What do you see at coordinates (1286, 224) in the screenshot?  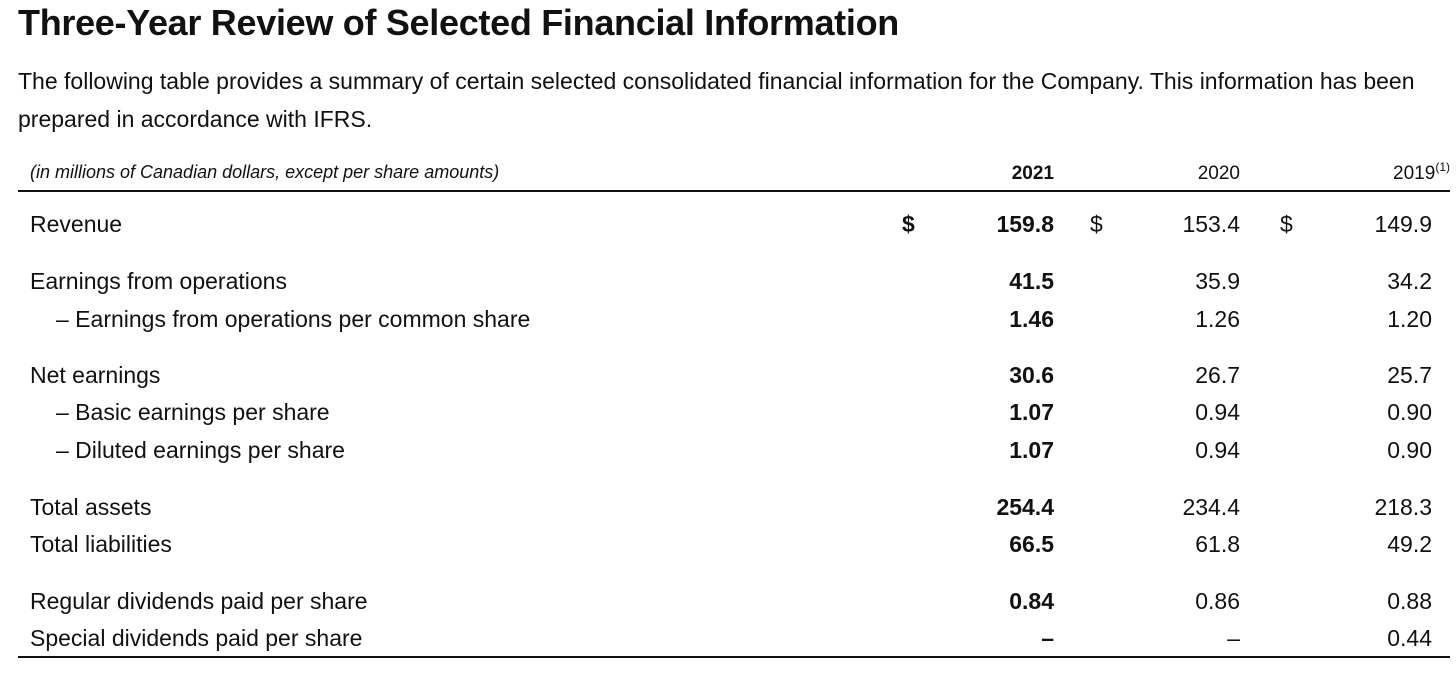 I see `currency-symbol-2019: $` at bounding box center [1286, 224].